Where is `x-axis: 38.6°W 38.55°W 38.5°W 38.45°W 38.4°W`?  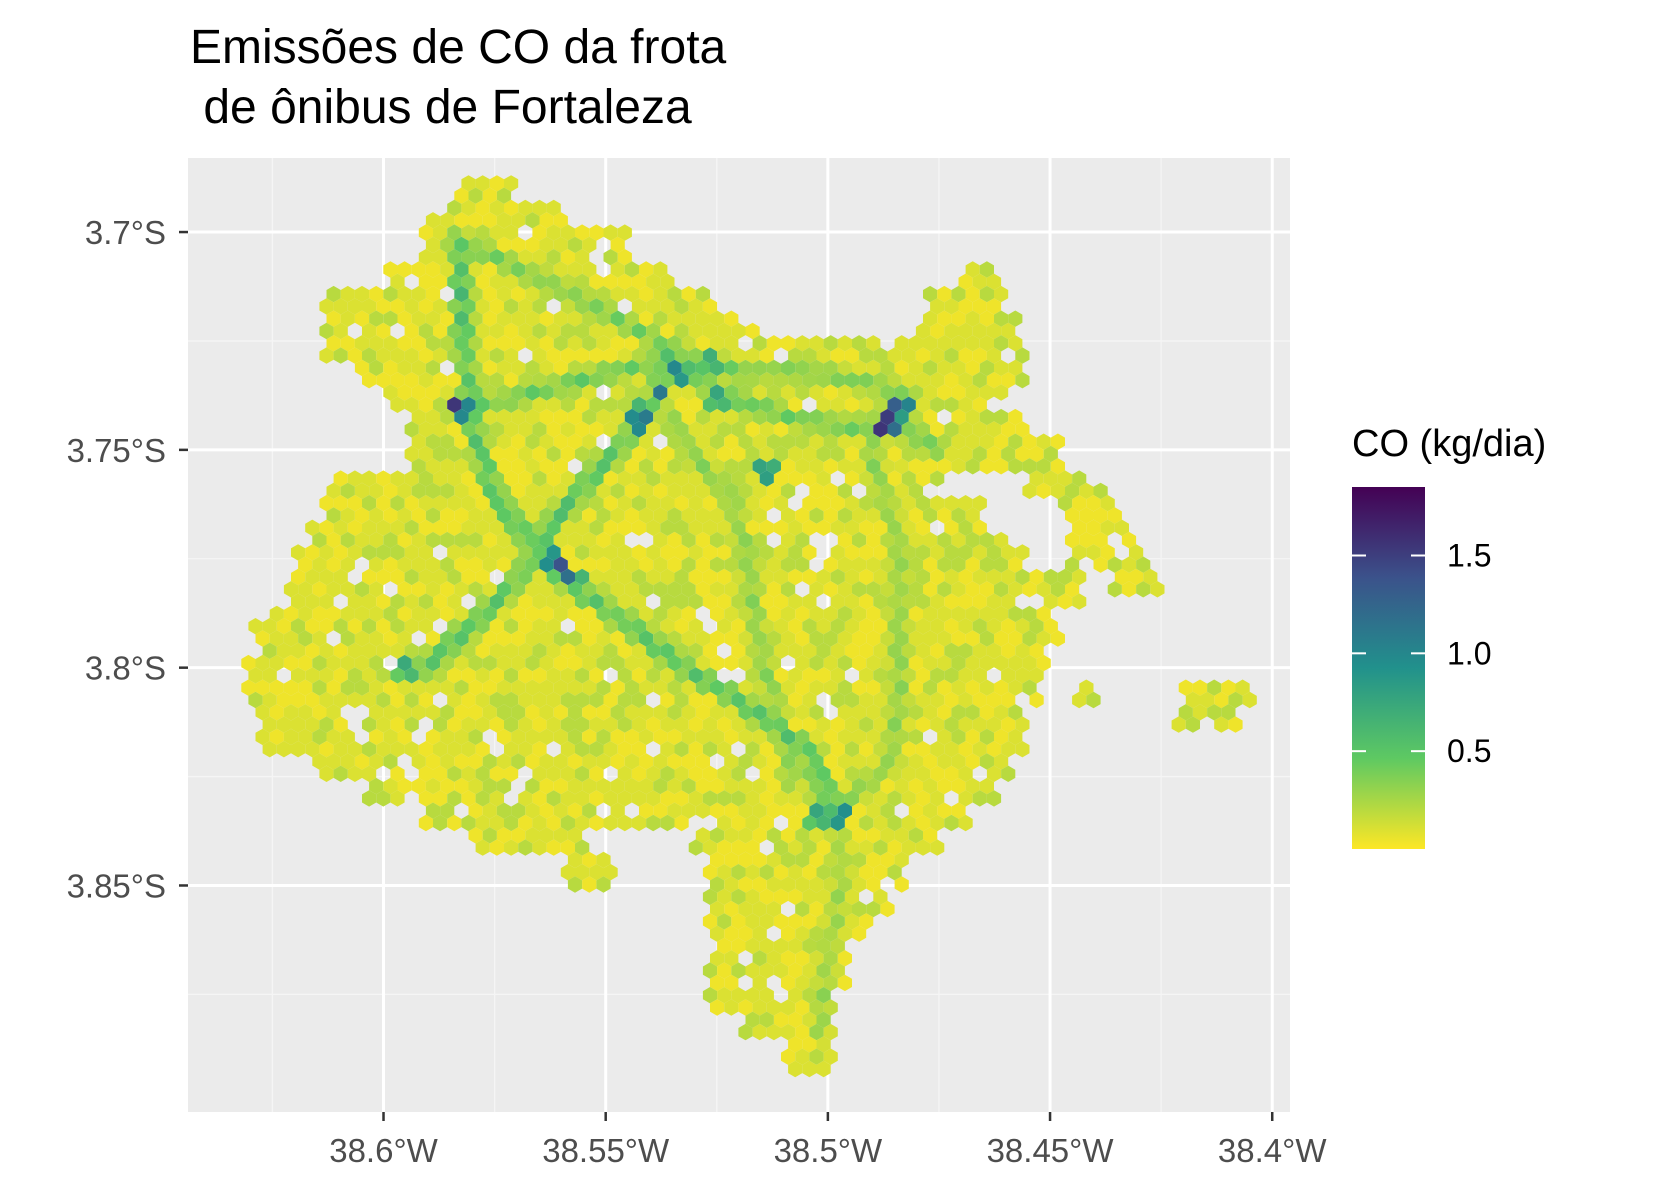
x-axis: 38.6°W 38.55°W 38.5°W 38.45°W 38.4°W is located at coordinates (828, 1140).